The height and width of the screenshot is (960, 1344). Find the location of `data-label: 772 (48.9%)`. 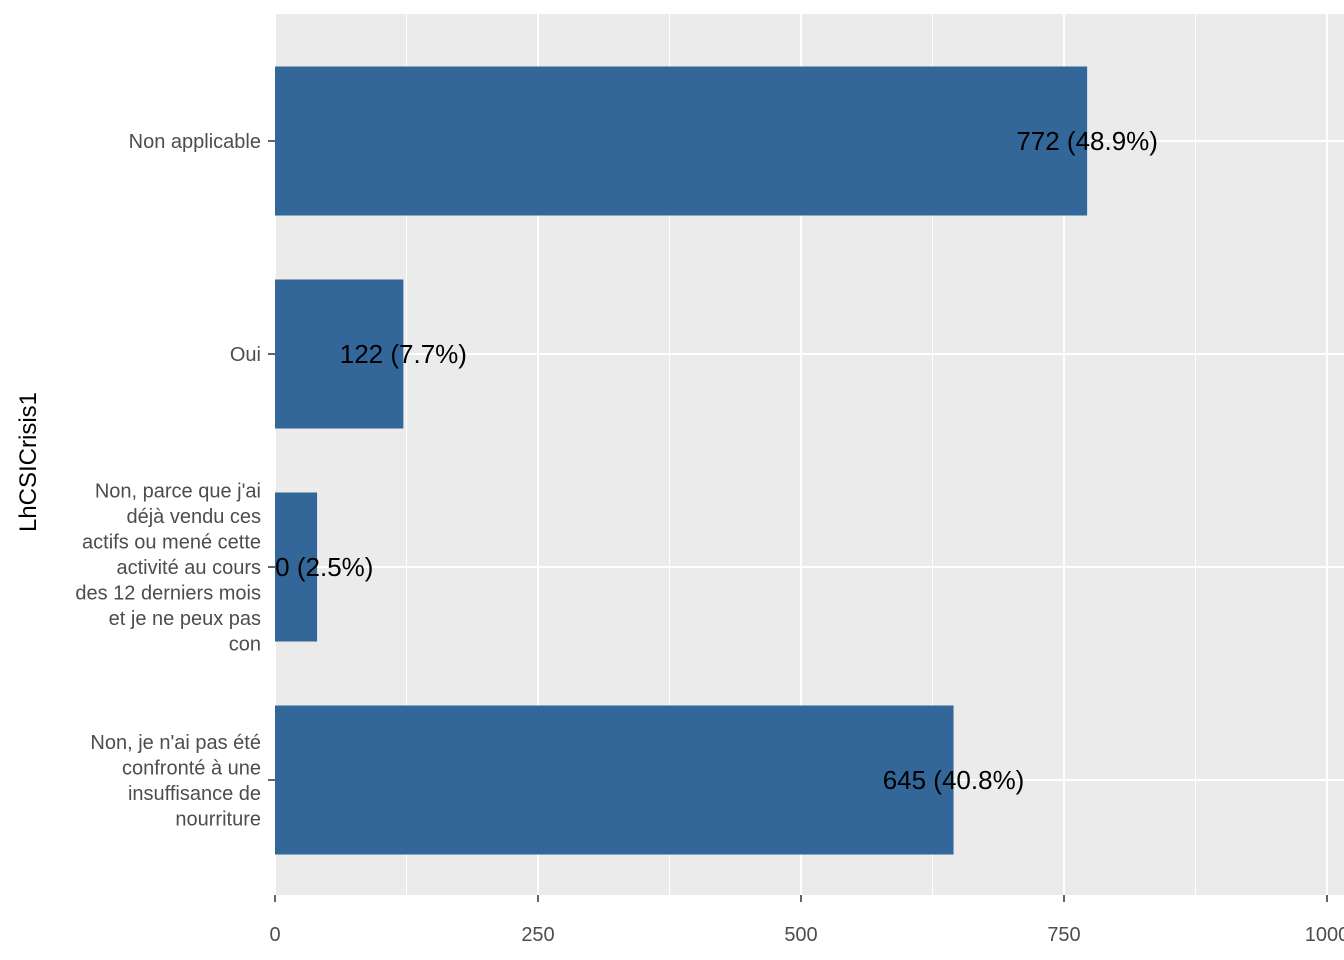

data-label: 772 (48.9%) is located at coordinates (1087, 141).